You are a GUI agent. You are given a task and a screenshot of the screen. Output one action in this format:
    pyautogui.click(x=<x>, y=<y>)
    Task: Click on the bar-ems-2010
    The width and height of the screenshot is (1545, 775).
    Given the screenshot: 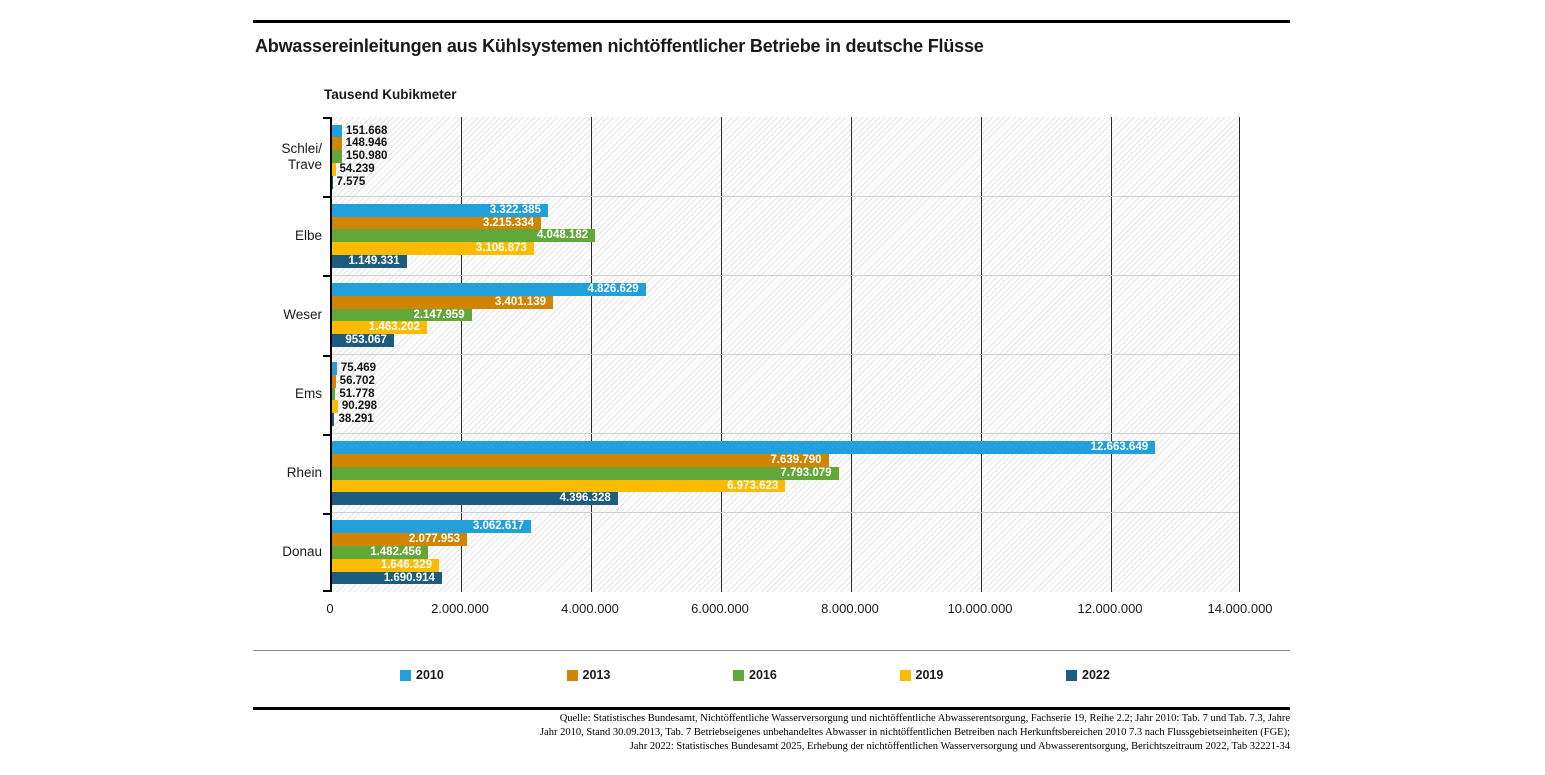 What is the action you would take?
    pyautogui.click(x=334, y=368)
    